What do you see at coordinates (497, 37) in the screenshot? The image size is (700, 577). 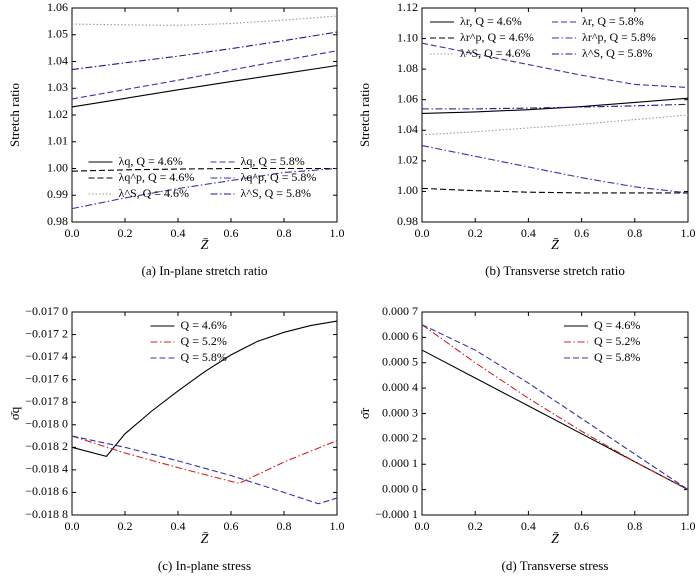 I see `legend-label: λr^p, Q = 4.6%` at bounding box center [497, 37].